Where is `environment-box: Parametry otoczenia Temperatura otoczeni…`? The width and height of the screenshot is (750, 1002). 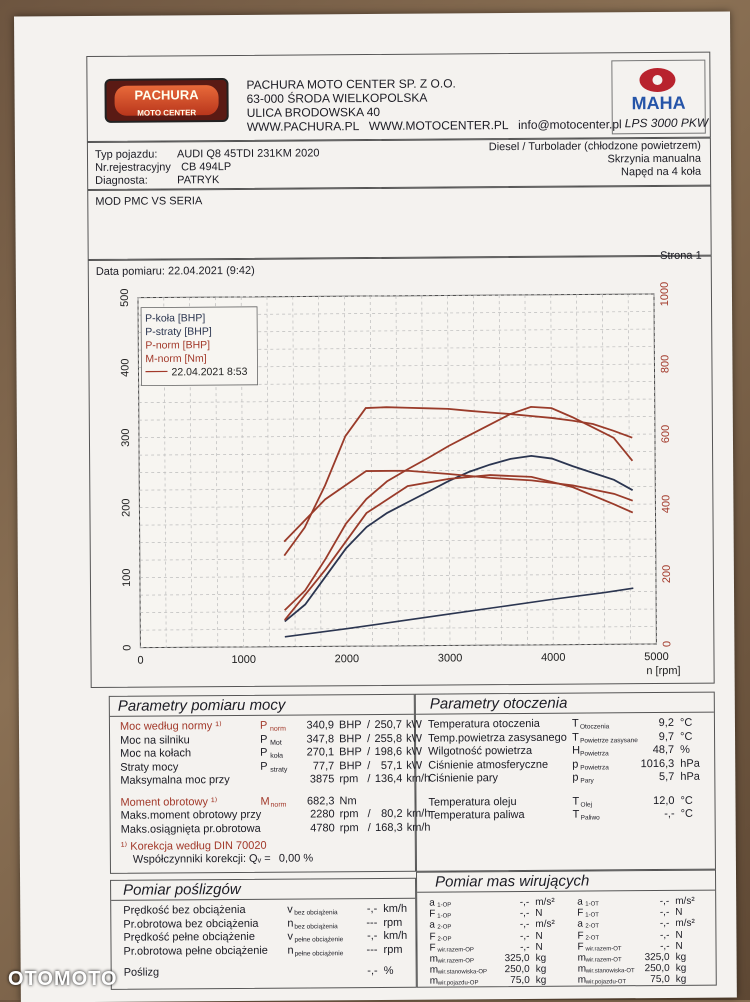 environment-box: Parametry otoczenia Temperatura otoczeni… is located at coordinates (565, 782).